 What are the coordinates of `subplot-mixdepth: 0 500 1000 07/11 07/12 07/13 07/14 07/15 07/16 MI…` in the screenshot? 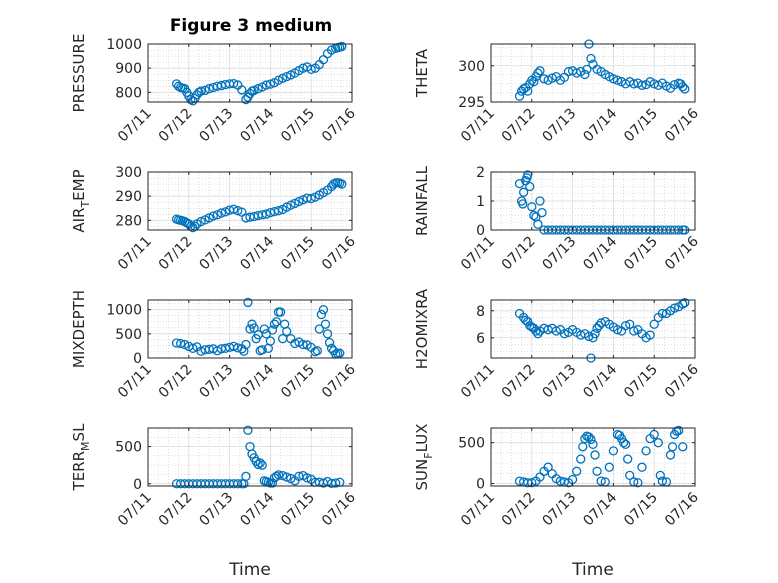 It's located at (214, 345).